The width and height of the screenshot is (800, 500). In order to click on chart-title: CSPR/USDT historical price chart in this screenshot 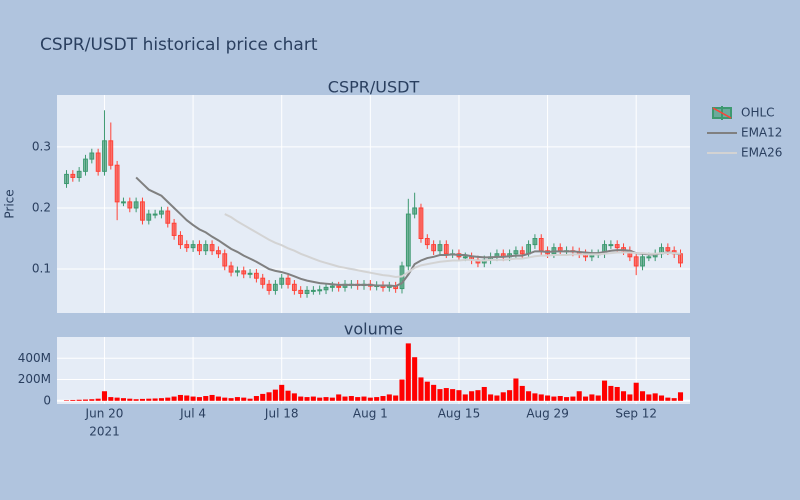, I will do `click(179, 45)`.